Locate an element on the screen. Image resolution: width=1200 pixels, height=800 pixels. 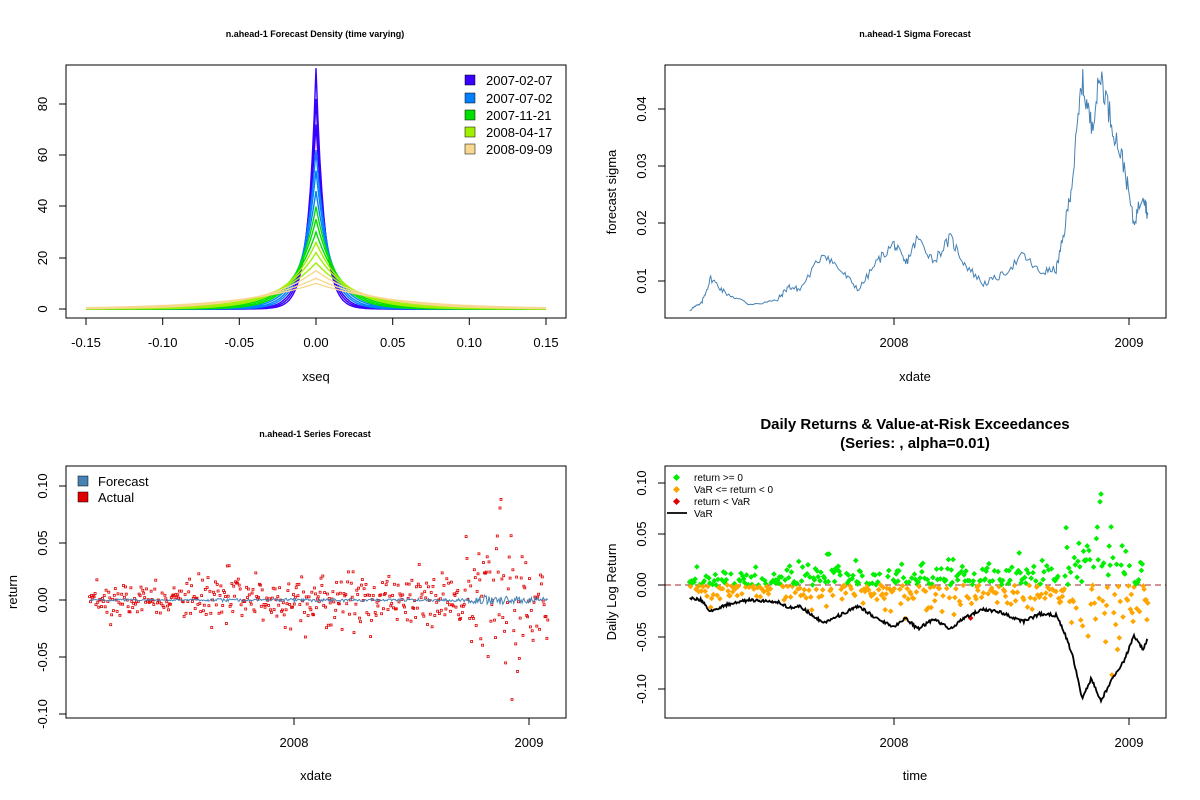
sigma-y-axis: 0.01 0.02 0.03 0.04 is located at coordinates (650, 195).